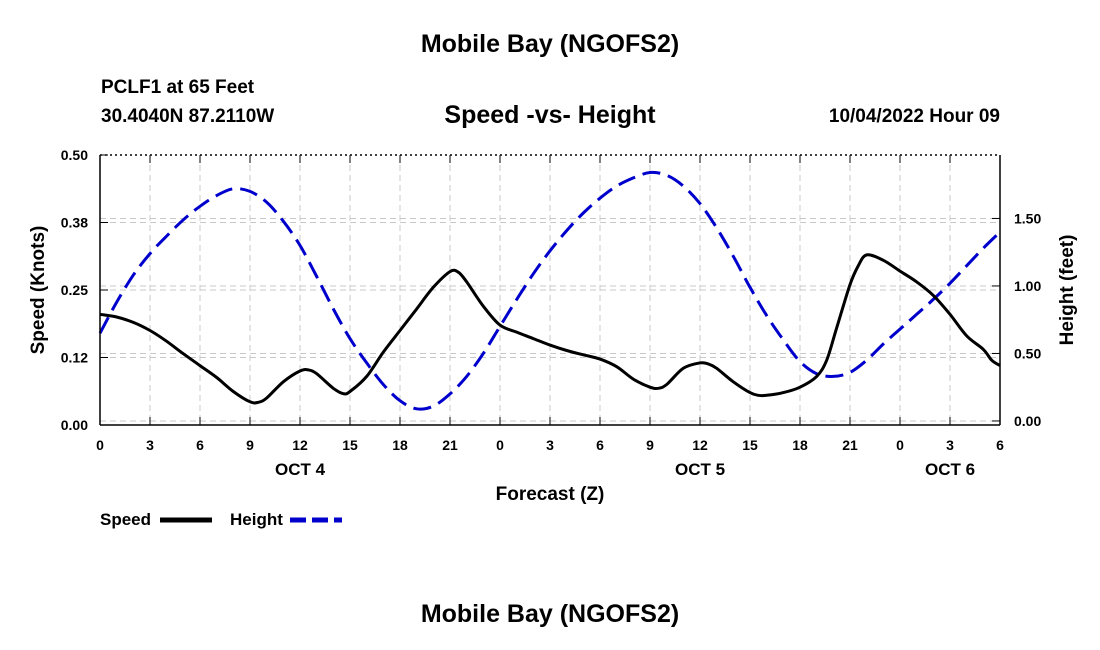  Describe the element at coordinates (74, 155) in the screenshot. I see `y-left-tick-label: 0.50` at that location.